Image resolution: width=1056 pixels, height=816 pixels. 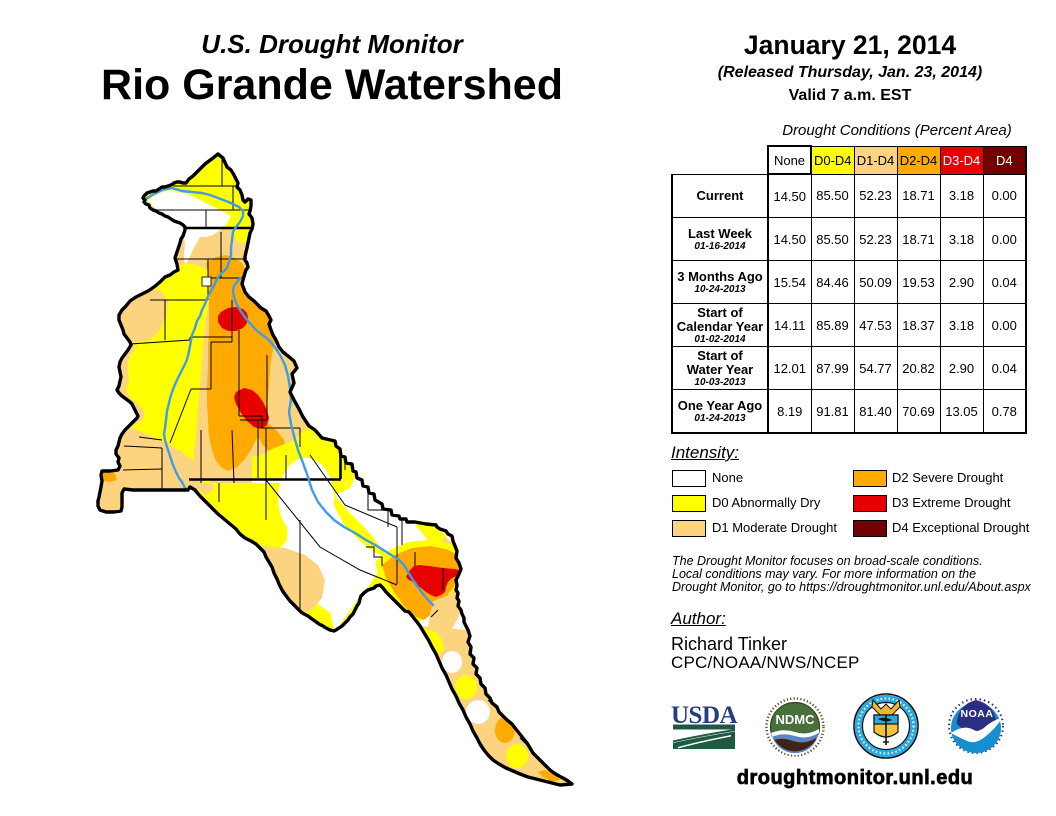 I want to click on svg-text: NOAA, so click(x=977, y=714).